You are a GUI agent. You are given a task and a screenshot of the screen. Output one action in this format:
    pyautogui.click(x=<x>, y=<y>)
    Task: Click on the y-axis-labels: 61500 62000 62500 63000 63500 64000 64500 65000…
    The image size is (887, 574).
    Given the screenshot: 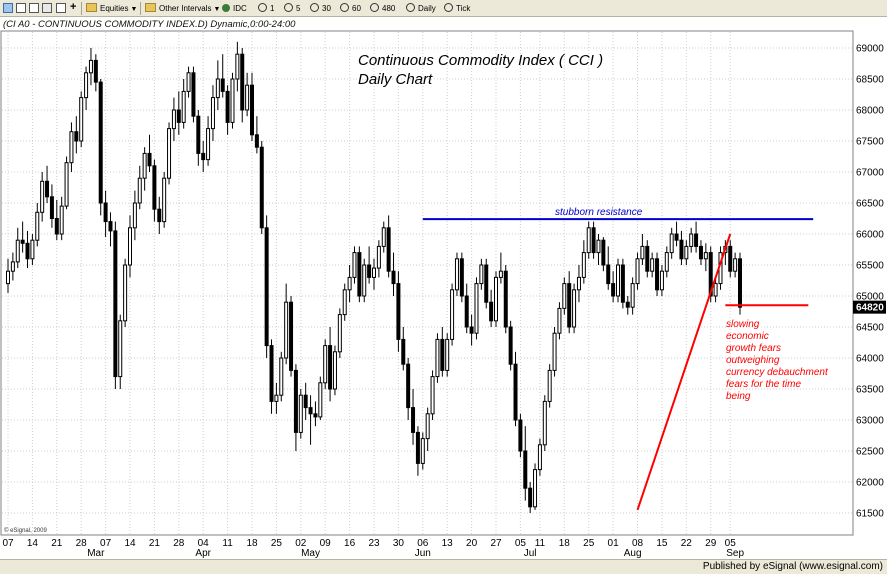 What is the action you would take?
    pyautogui.click(x=870, y=282)
    